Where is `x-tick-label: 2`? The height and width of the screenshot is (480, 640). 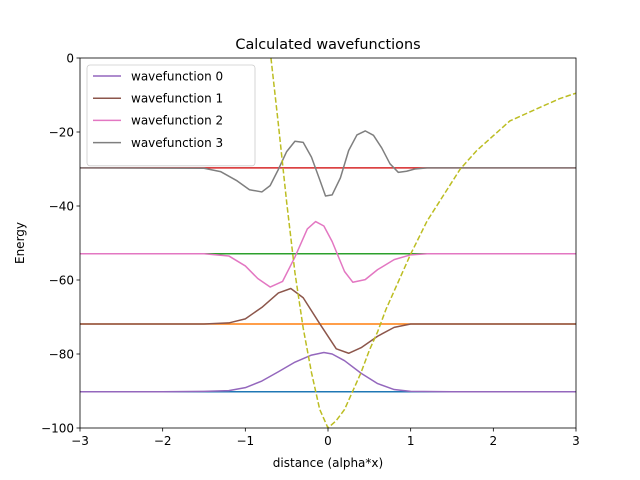
x-tick-label: 2 is located at coordinates (494, 441).